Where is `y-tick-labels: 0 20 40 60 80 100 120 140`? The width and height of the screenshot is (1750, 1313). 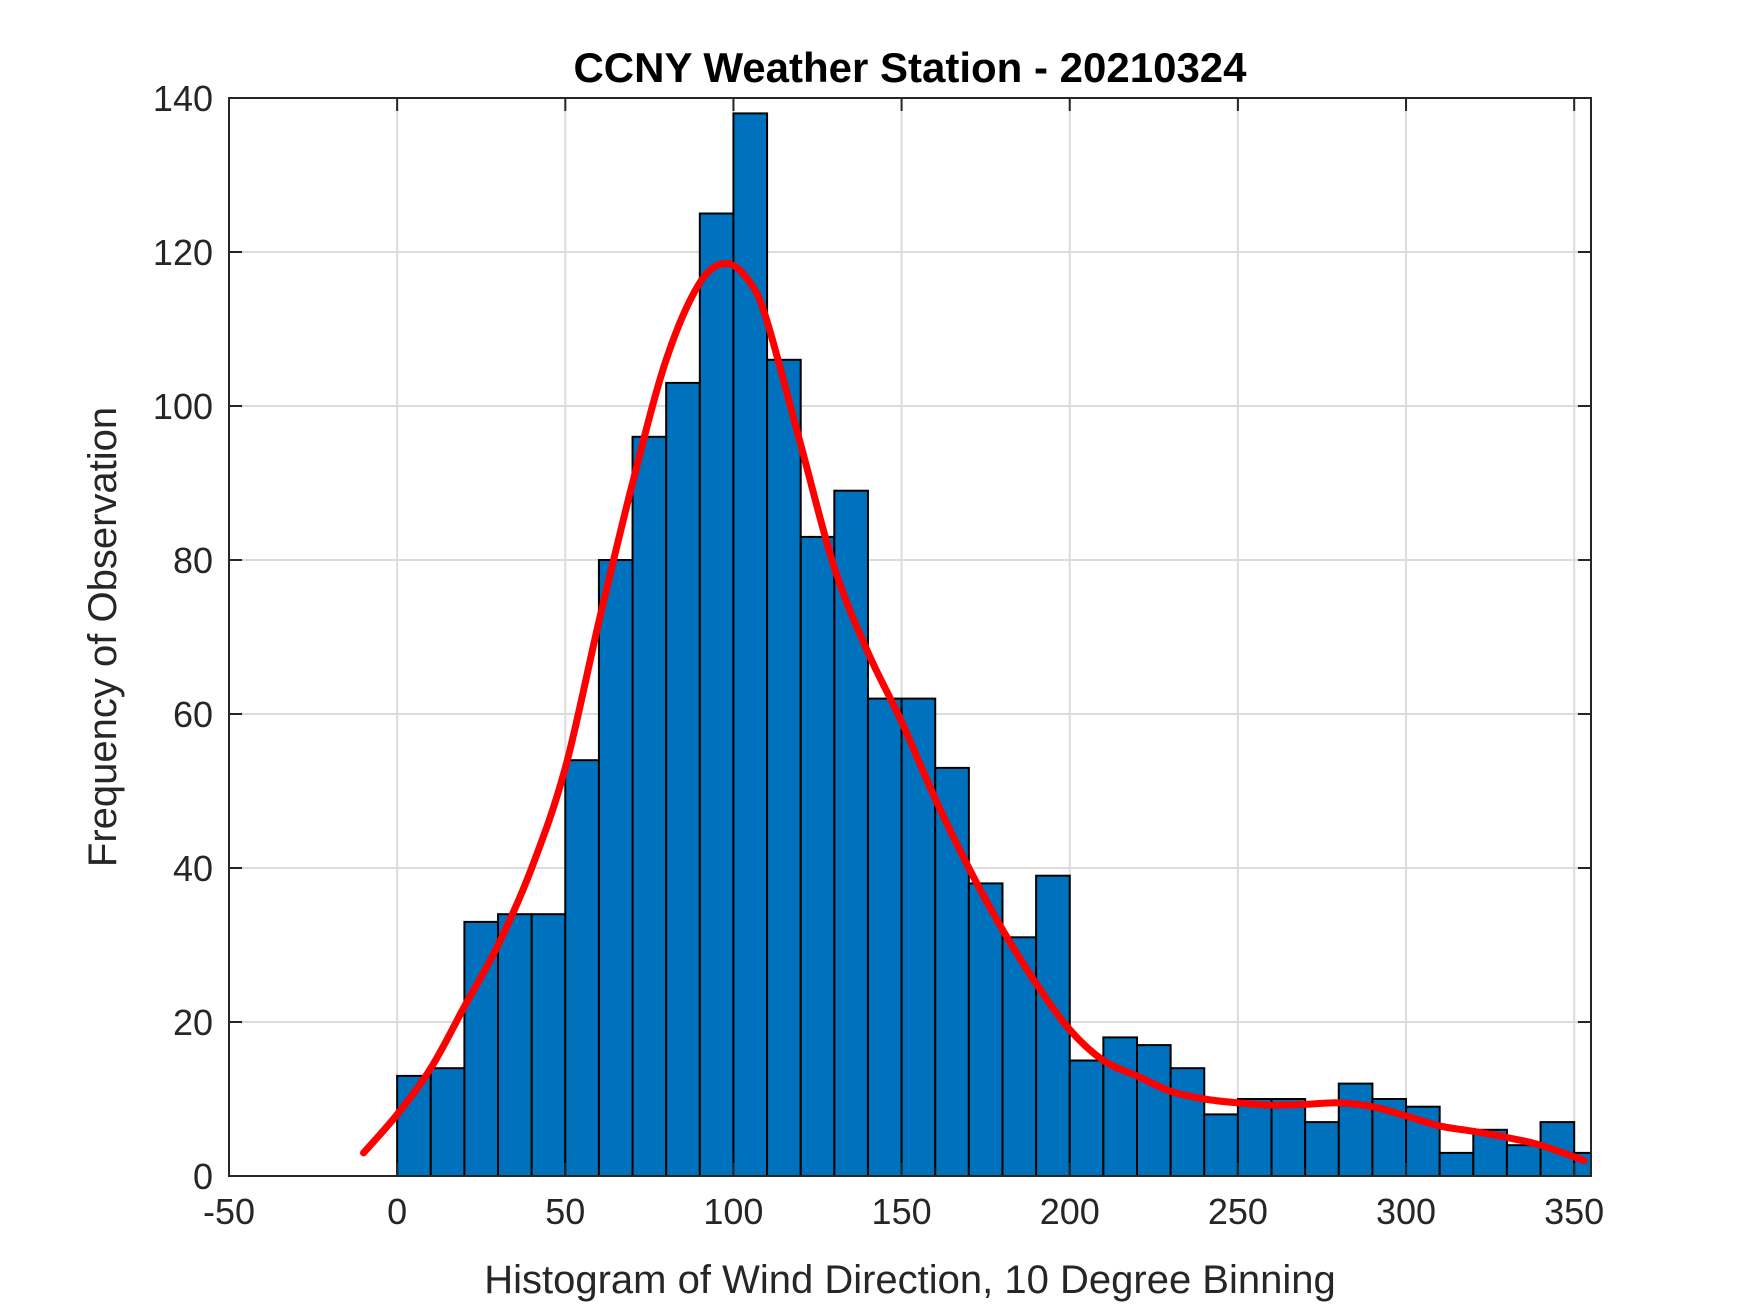
y-tick-labels: 0 20 40 60 80 100 120 140 is located at coordinates (183, 637).